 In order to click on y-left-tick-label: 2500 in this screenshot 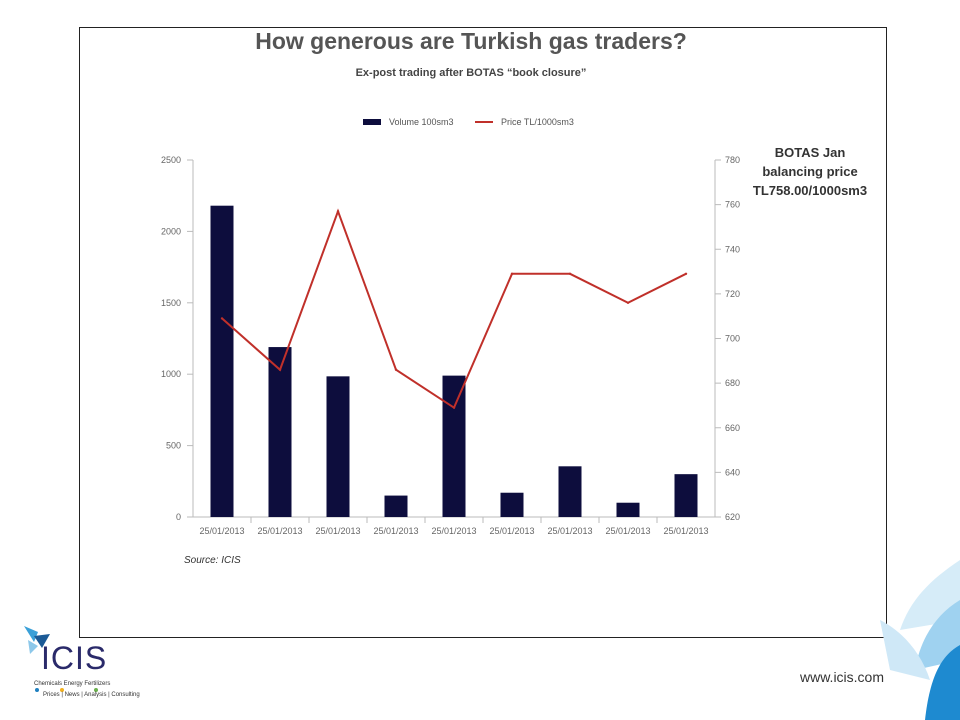, I will do `click(171, 160)`.